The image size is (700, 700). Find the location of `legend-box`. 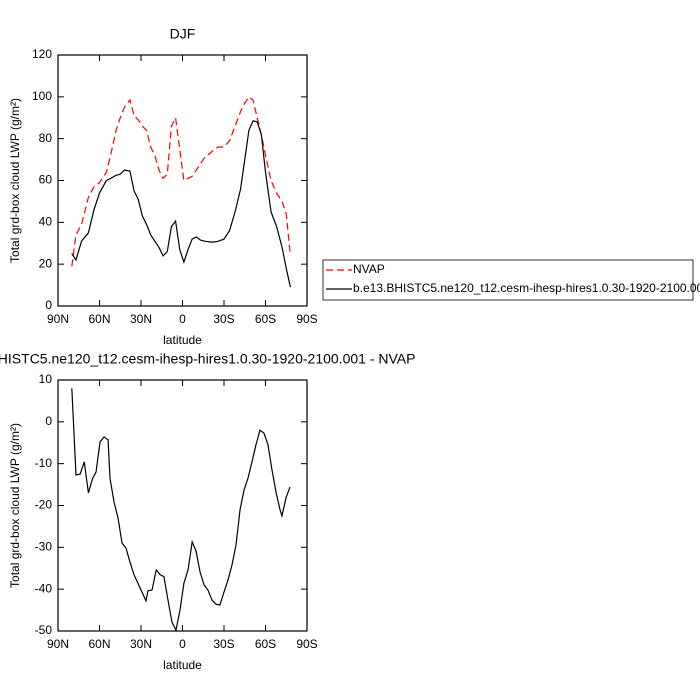

legend-box is located at coordinates (508, 280).